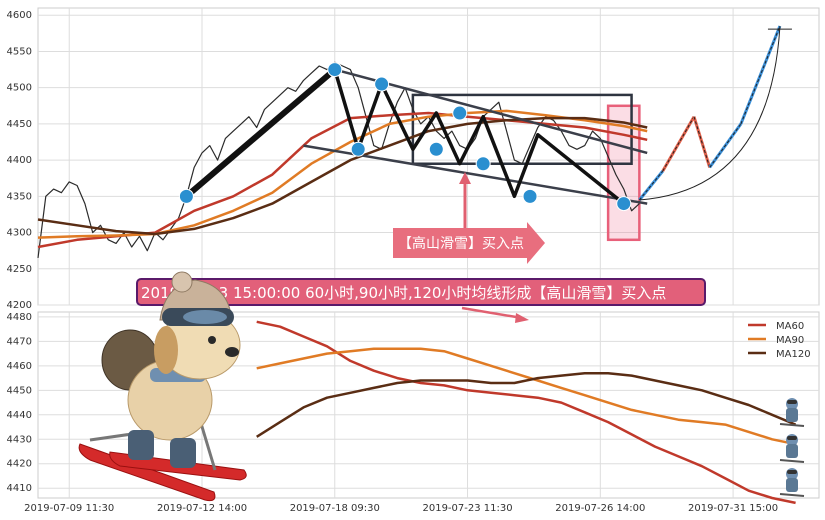 Image resolution: width=825 pixels, height=520 pixels. Describe the element at coordinates (790, 340) in the screenshot. I see `legend-label: MA90` at that location.